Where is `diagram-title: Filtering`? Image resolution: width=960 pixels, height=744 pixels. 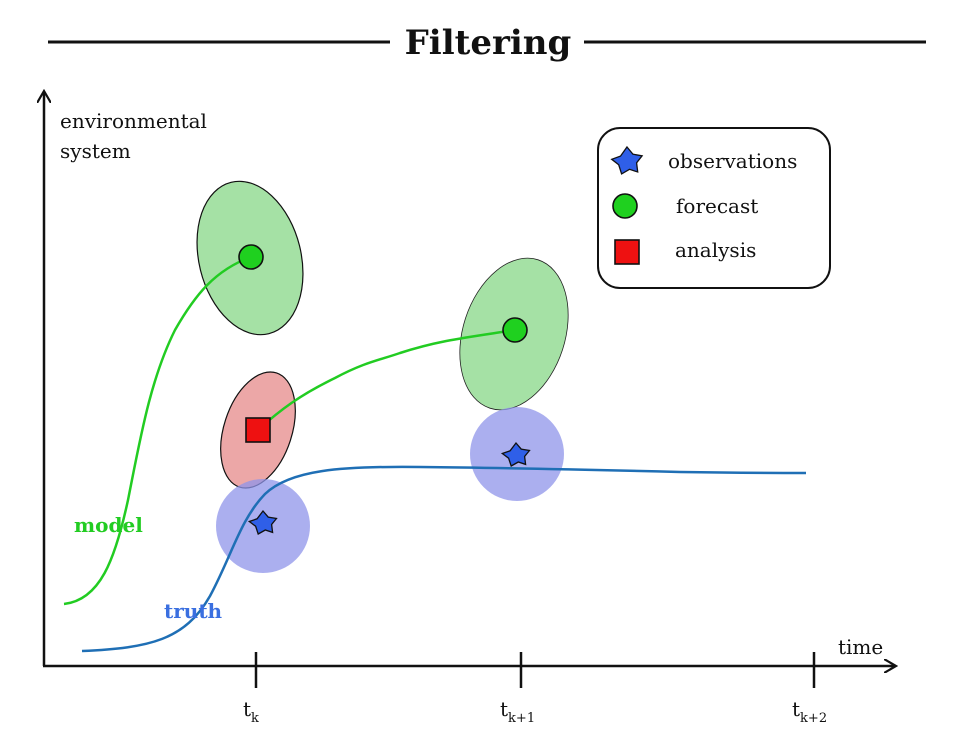 diagram-title: Filtering is located at coordinates (488, 43).